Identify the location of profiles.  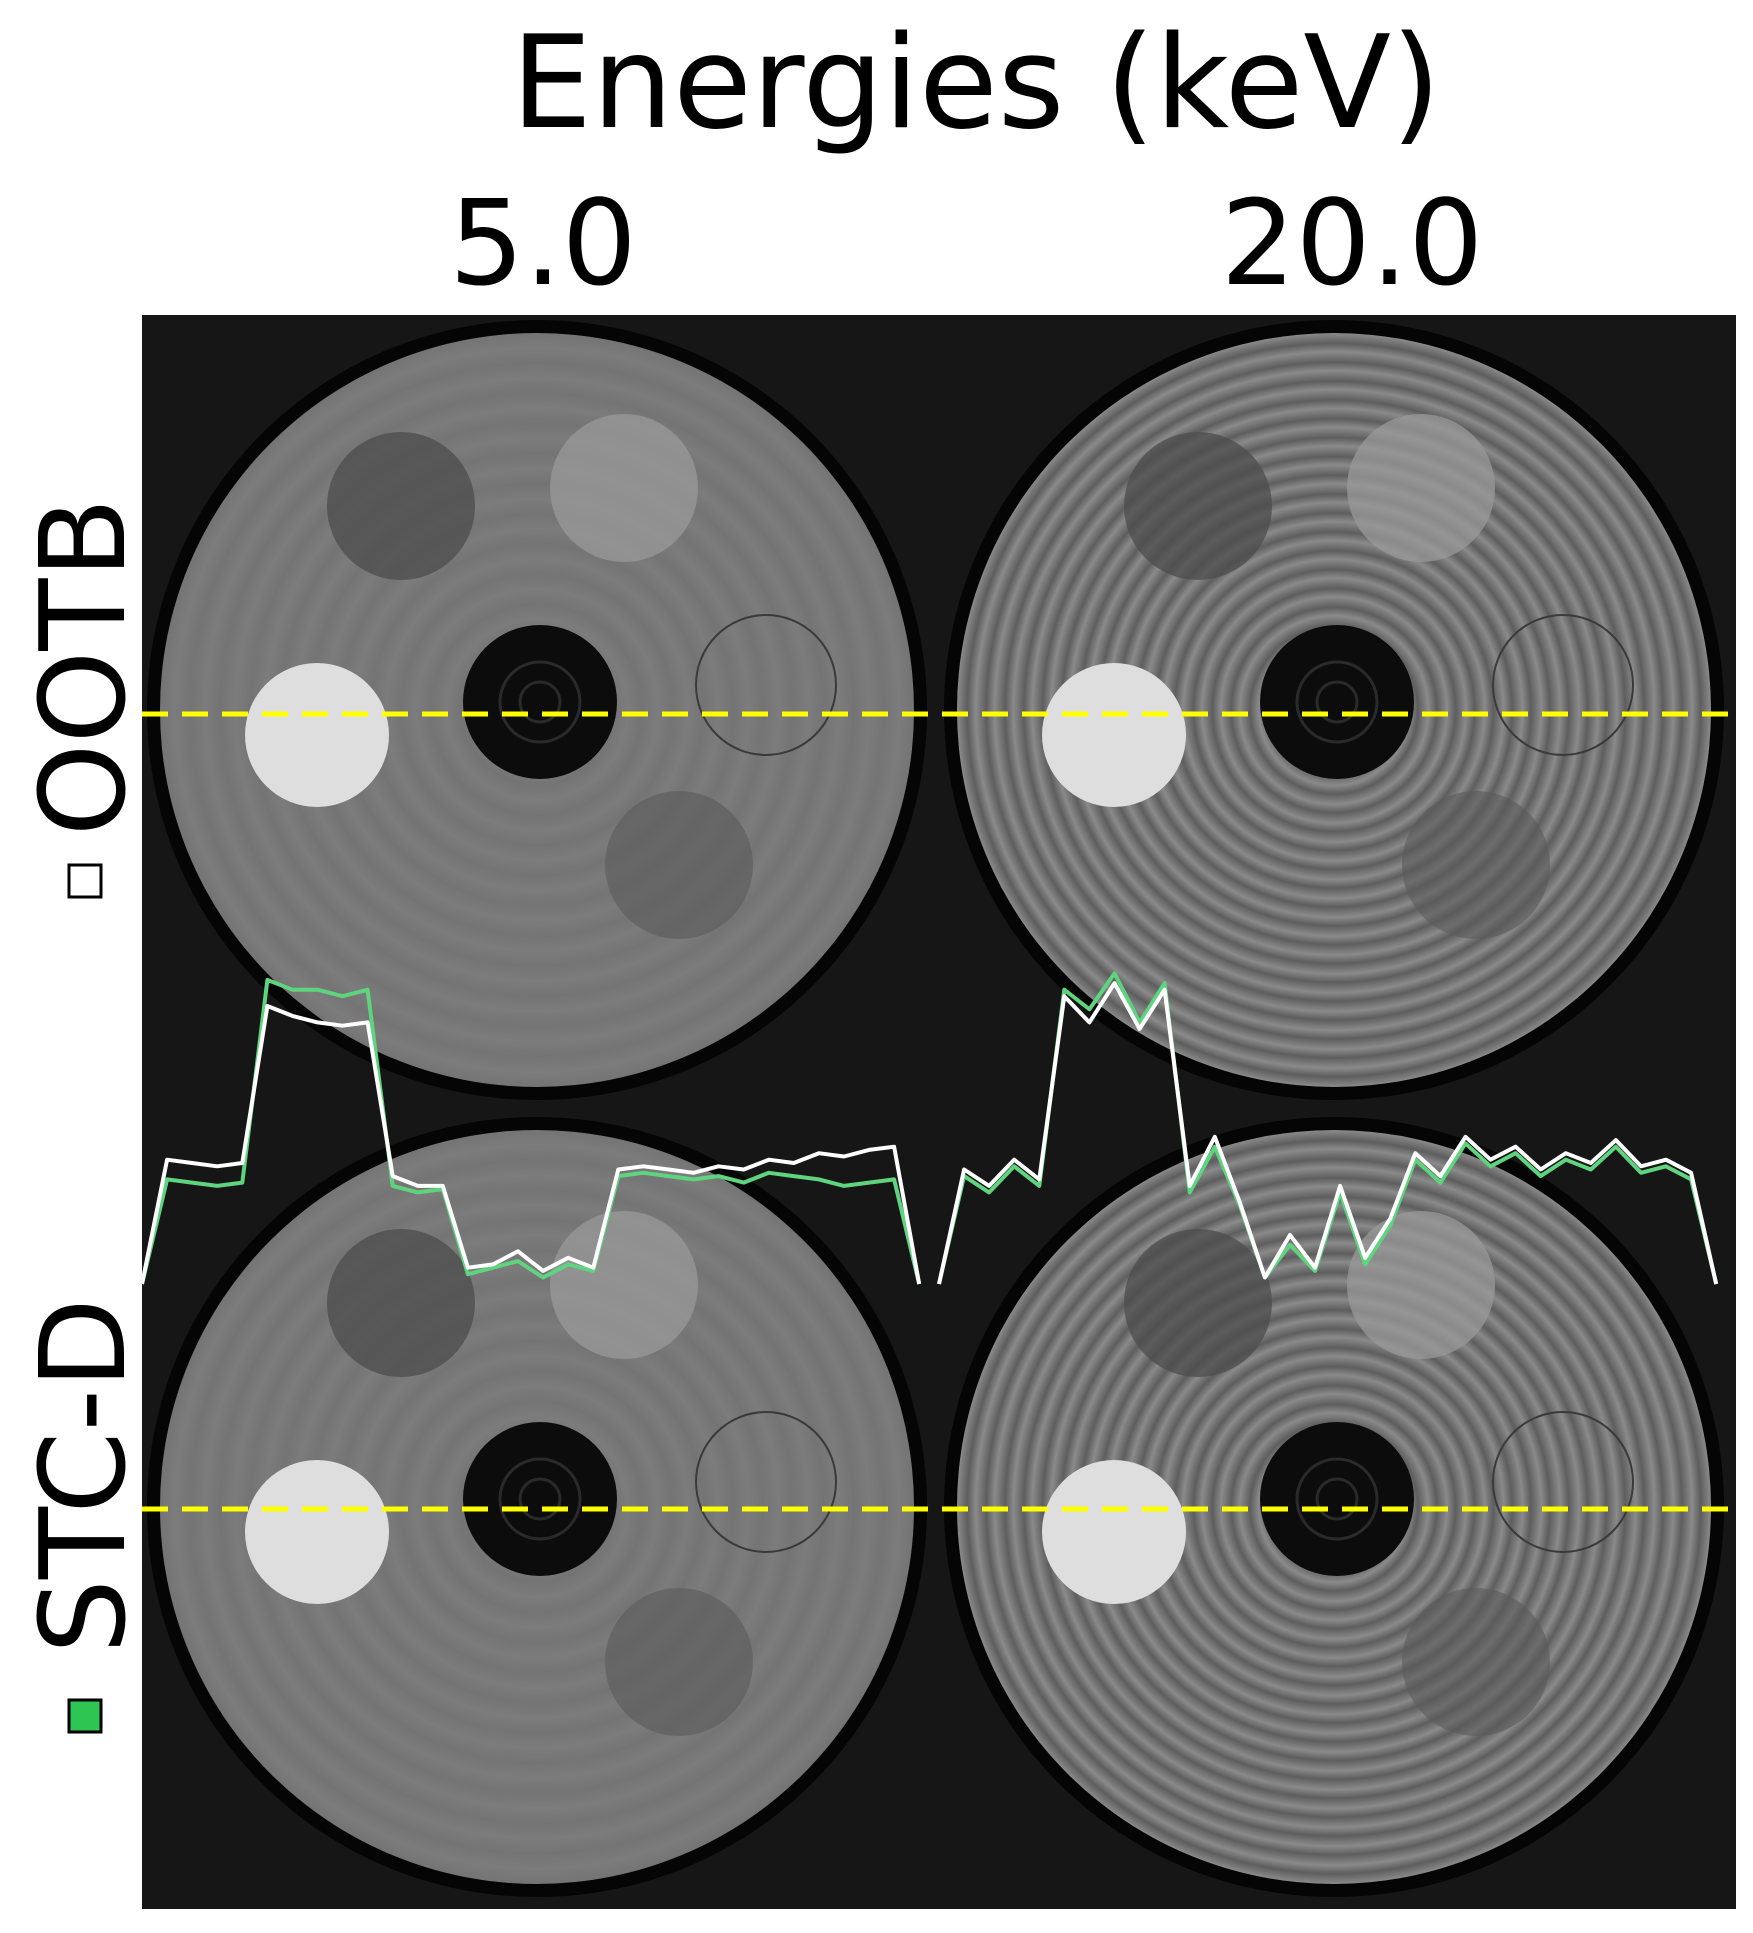
(929, 1128).